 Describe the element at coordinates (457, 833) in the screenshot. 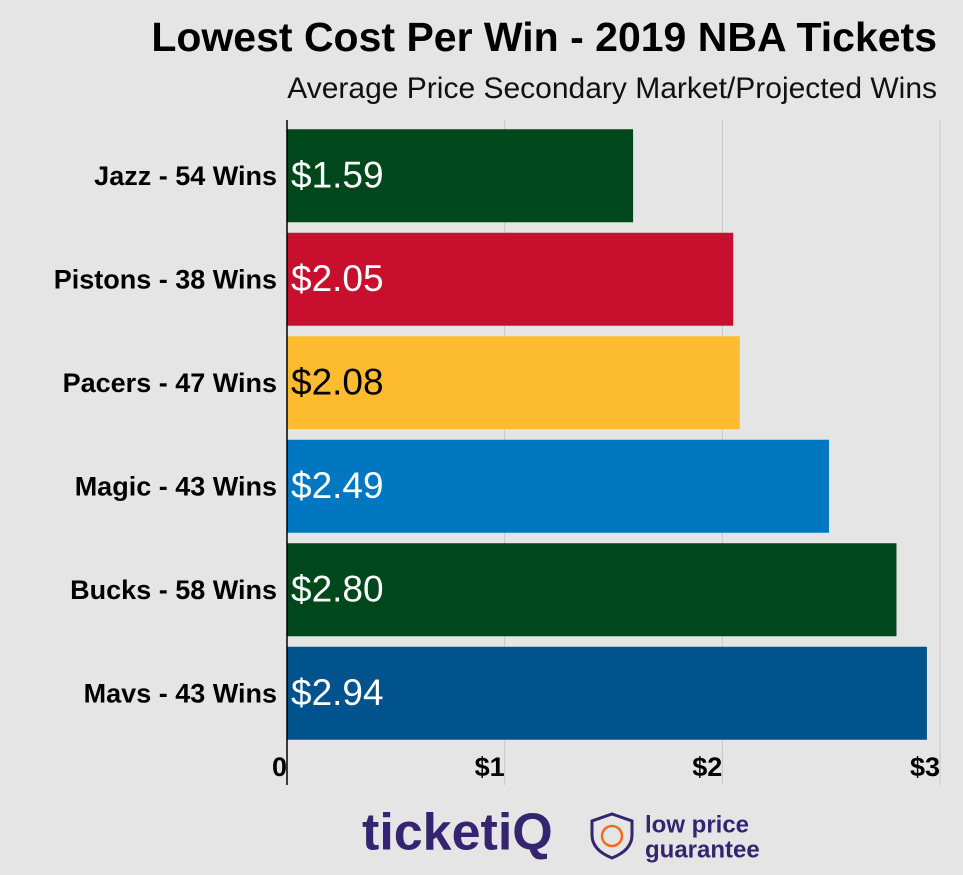

I see `brand: ticketiQ` at that location.